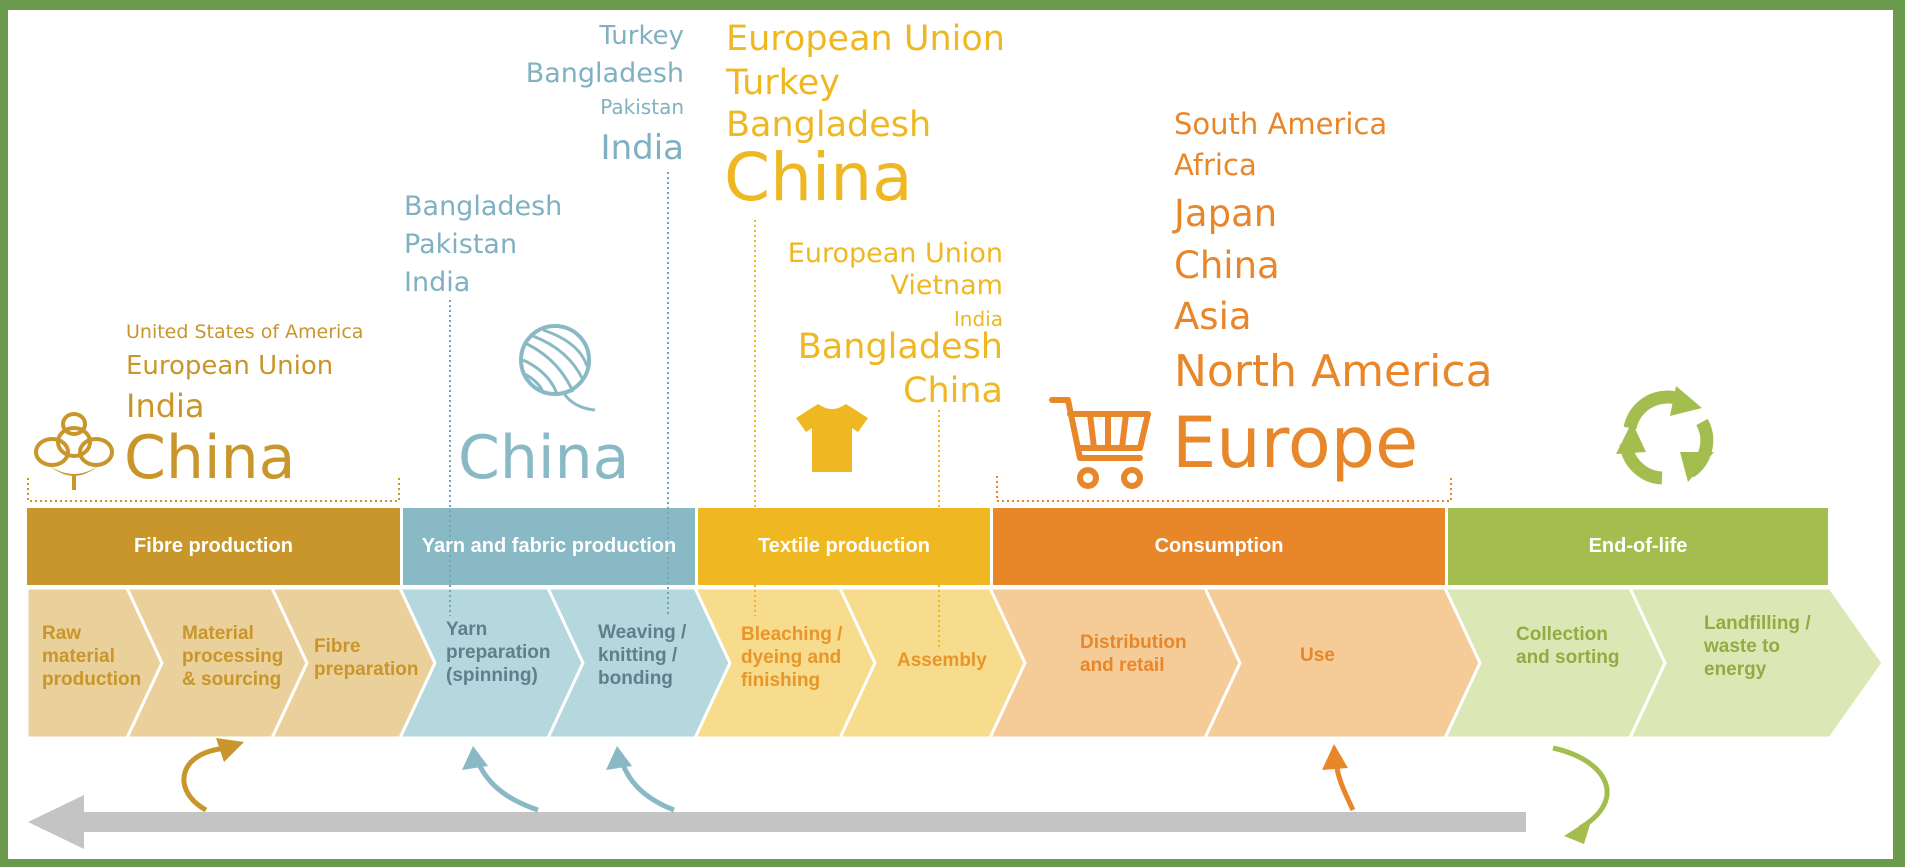  What do you see at coordinates (1215, 165) in the screenshot?
I see `region-consumption-africa: Africa` at bounding box center [1215, 165].